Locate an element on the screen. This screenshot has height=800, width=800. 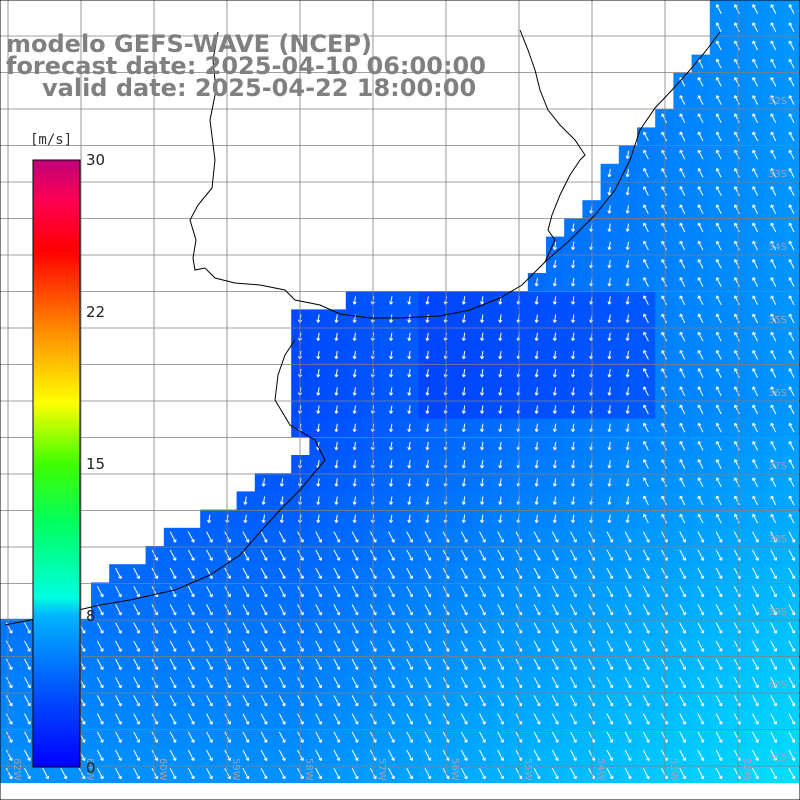
colorbar is located at coordinates (56, 463).